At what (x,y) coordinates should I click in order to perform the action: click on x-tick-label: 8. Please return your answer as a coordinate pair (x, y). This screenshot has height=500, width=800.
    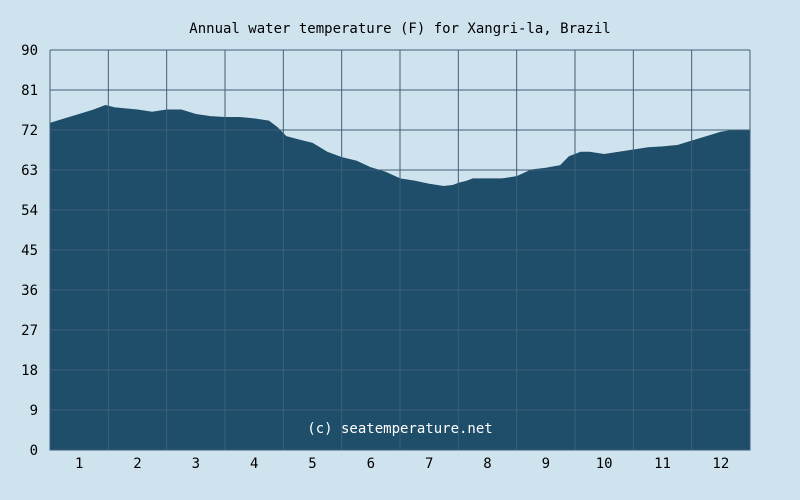
    Looking at the image, I should click on (487, 464).